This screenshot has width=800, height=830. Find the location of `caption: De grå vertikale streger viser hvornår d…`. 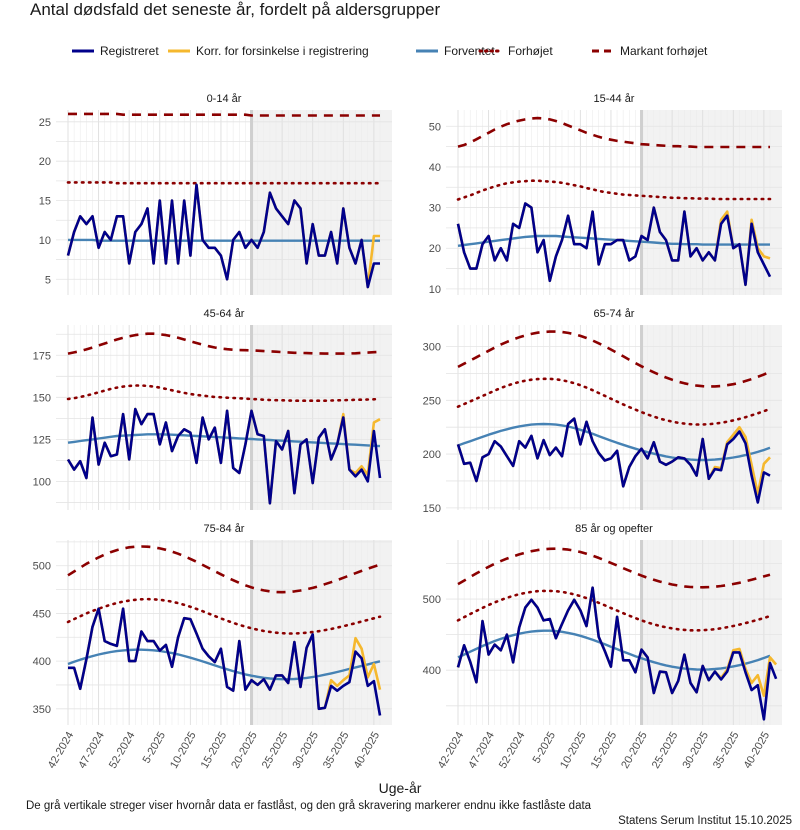

caption: De grå vertikale streger viser hvornår d… is located at coordinates (309, 806).